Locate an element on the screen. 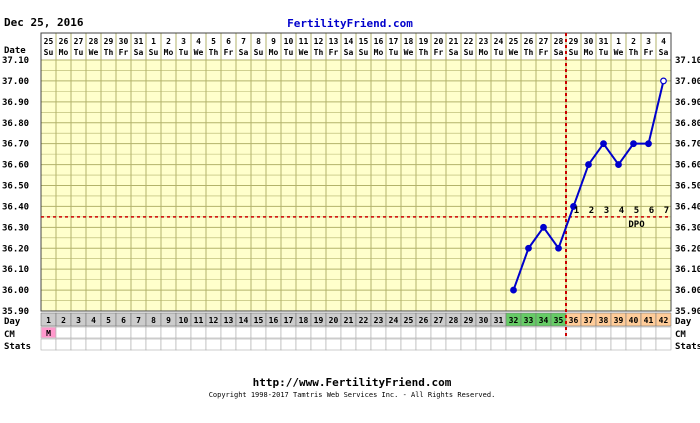 This screenshot has height=423, width=700. y-tick-left: 36.40 is located at coordinates (15, 207).